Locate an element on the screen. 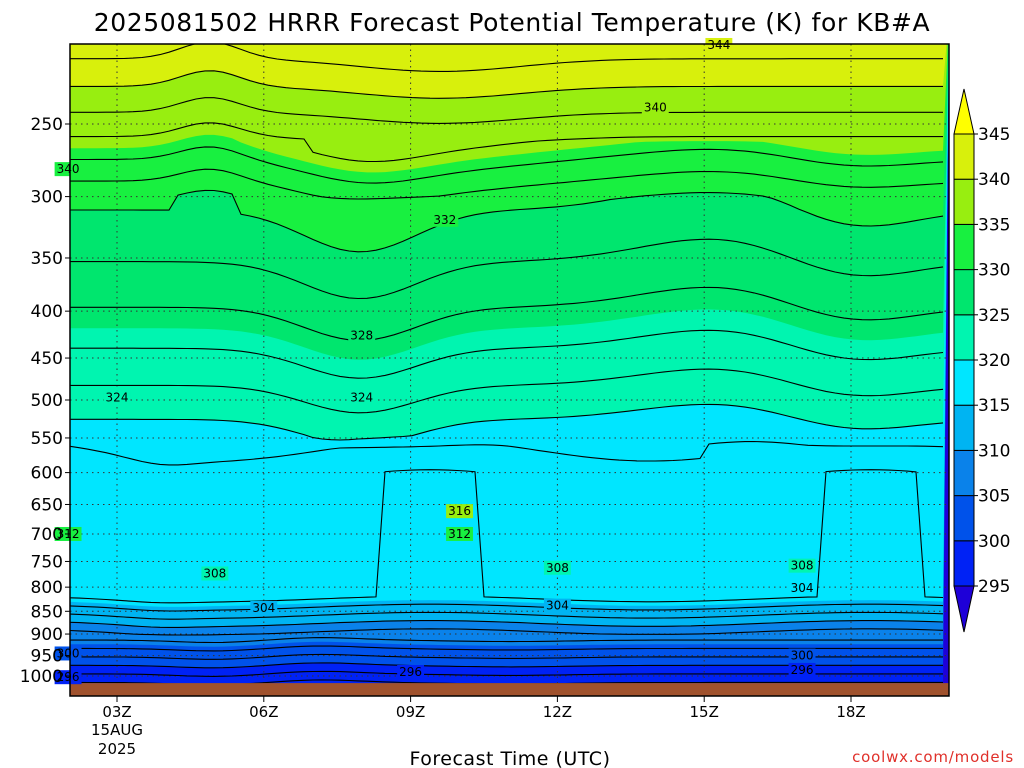 The height and width of the screenshot is (768, 1024). y-tick-label: 650 is located at coordinates (47, 505).